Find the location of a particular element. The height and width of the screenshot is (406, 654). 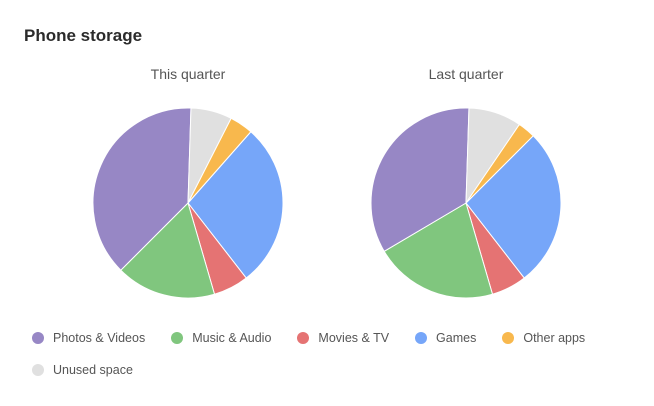

pie-slice-other-apps-last-quarter is located at coordinates (499, 163).